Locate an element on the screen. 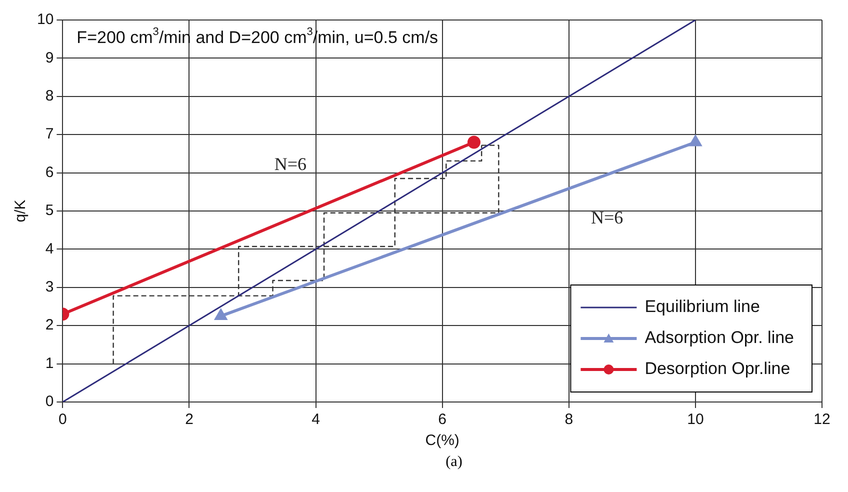 This screenshot has width=848, height=492. legend-label: Desorption Opr.line is located at coordinates (717, 368).